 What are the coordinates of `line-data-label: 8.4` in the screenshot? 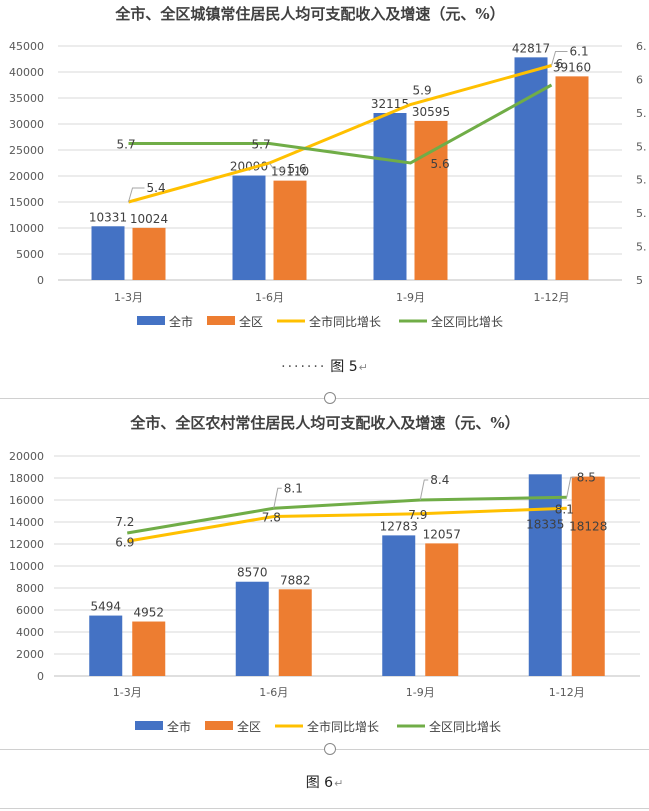 It's located at (439, 480).